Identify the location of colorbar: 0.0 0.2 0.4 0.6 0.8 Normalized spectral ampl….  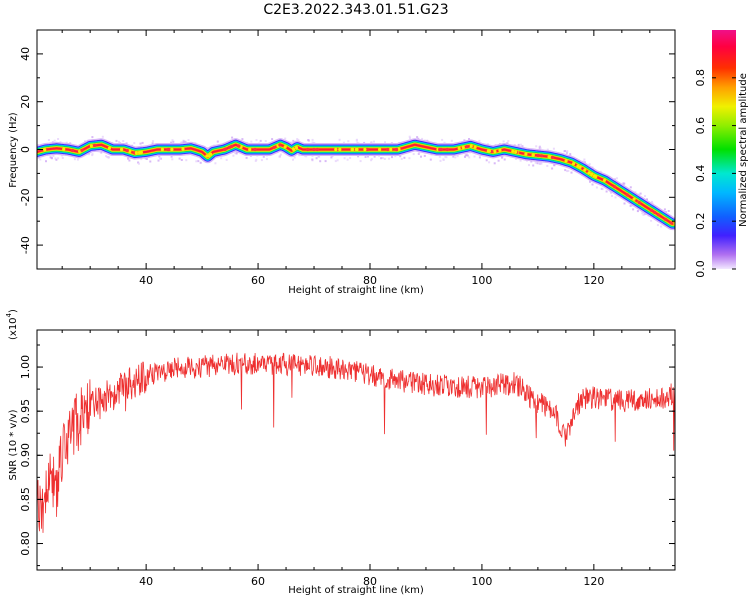
(721, 154).